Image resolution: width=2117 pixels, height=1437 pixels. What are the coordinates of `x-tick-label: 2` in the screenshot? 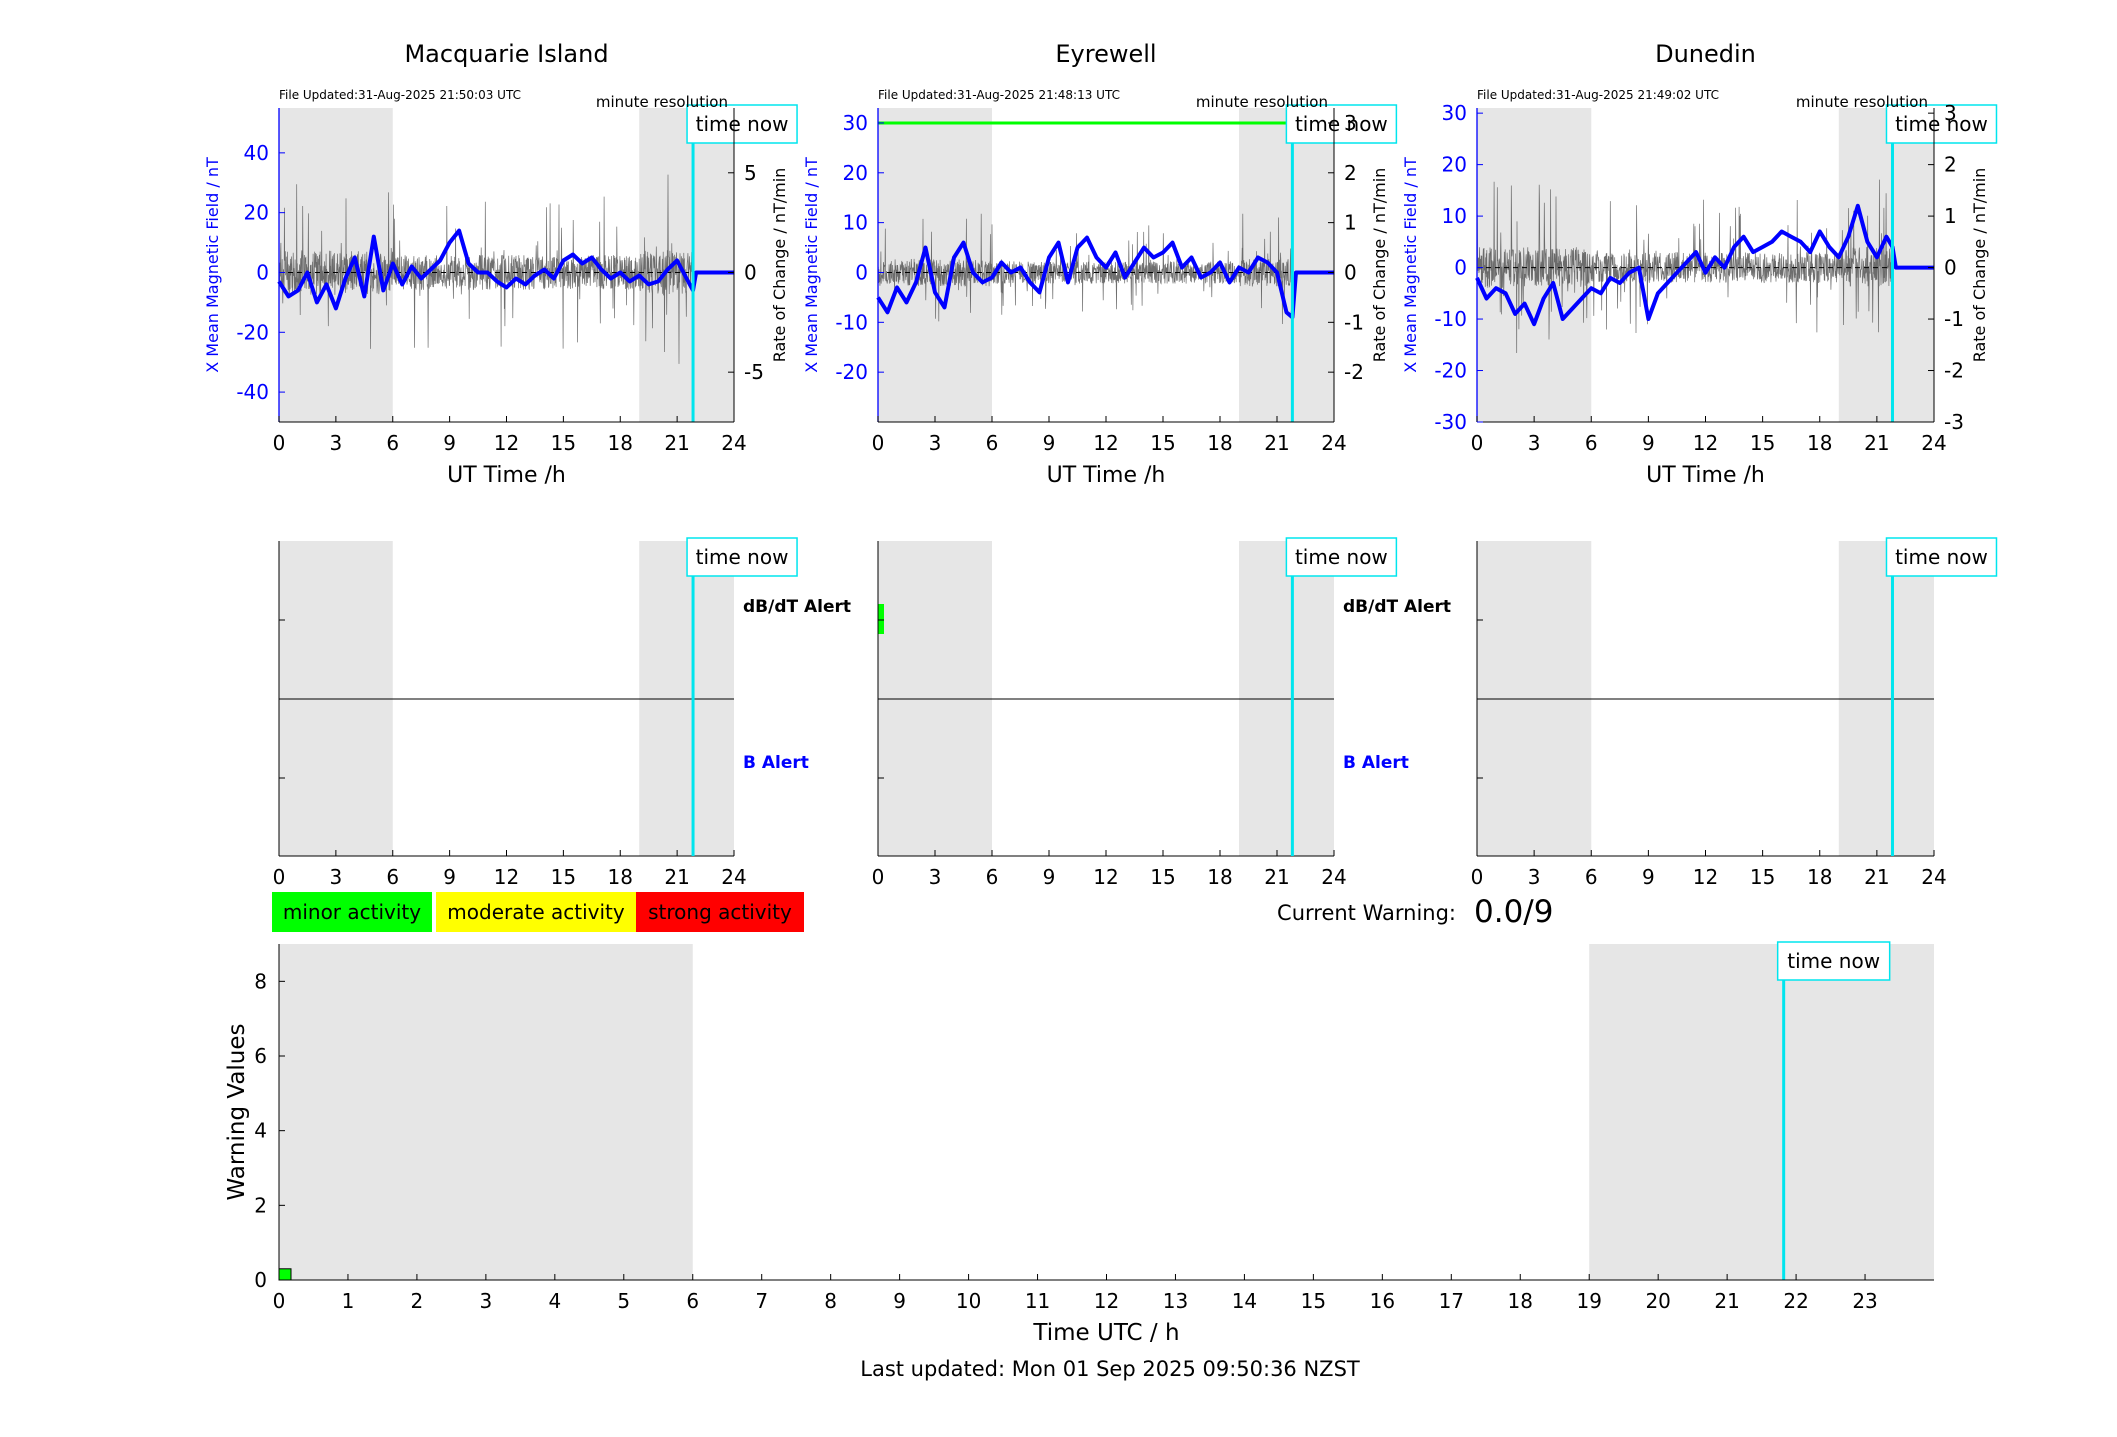 It's located at (417, 1301).